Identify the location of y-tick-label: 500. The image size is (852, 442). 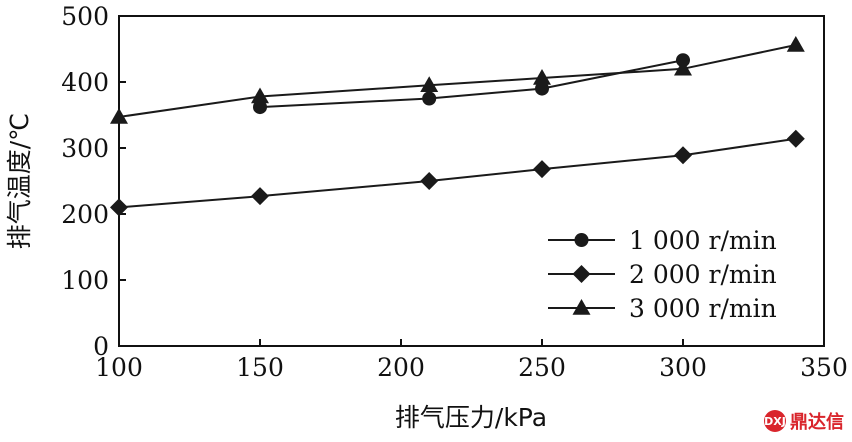
(85, 16).